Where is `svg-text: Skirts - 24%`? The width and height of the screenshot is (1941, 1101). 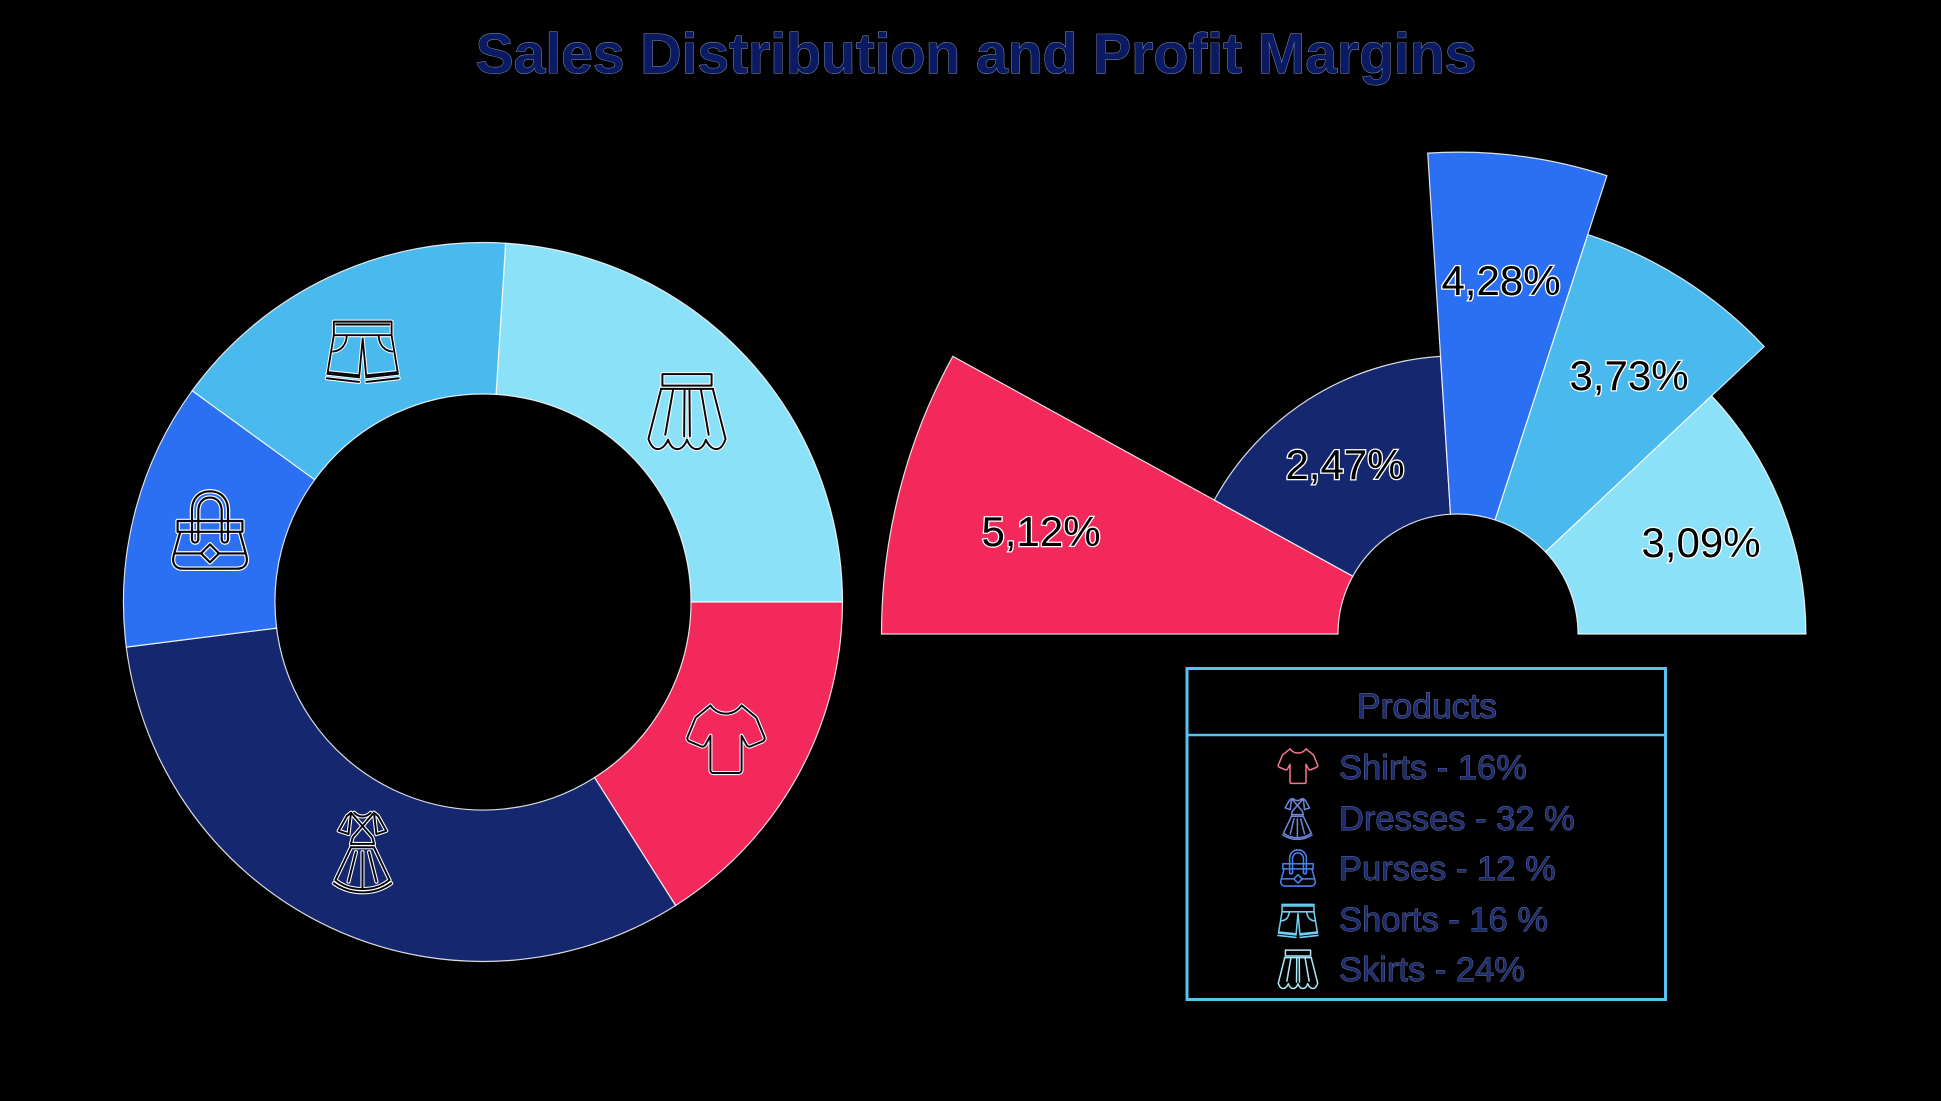
svg-text: Skirts - 24% is located at coordinates (1432, 970).